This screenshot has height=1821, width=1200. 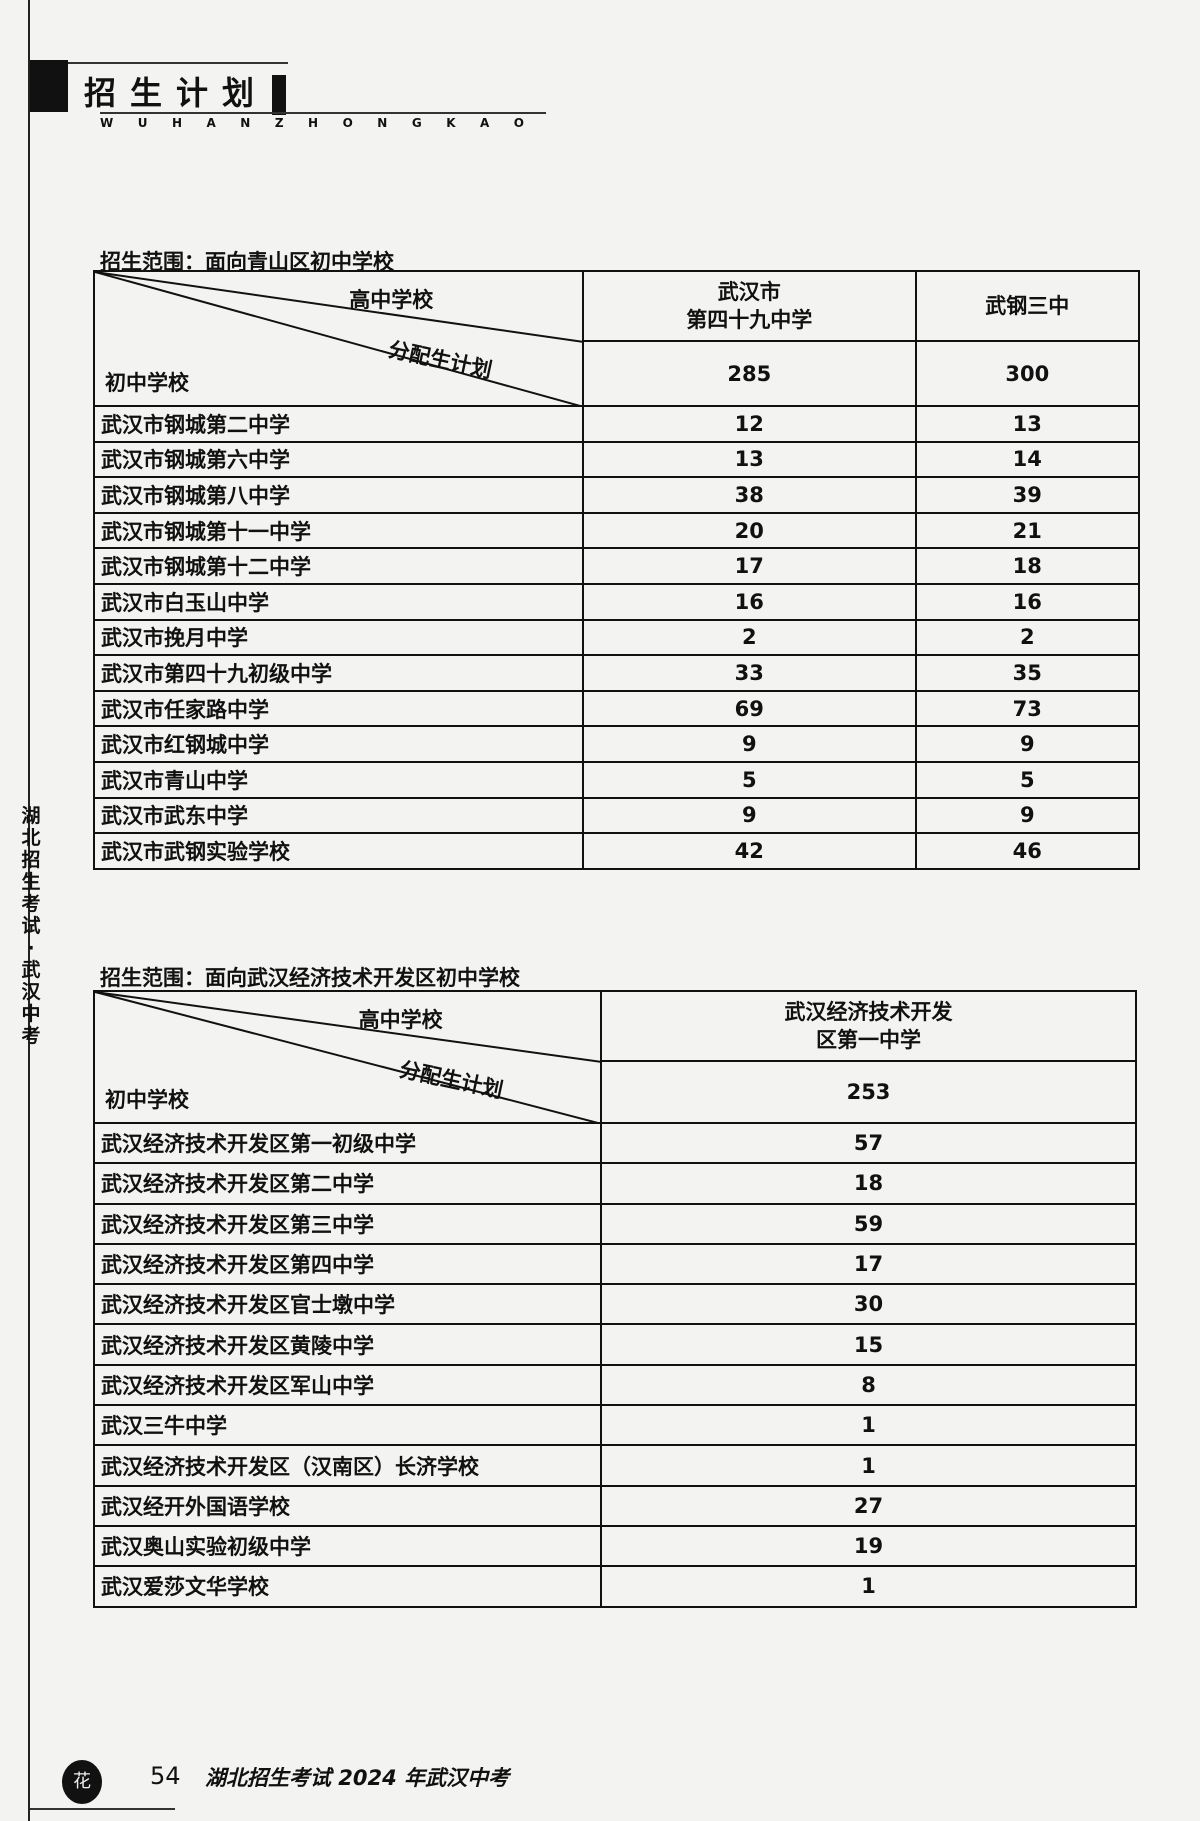 What do you see at coordinates (338, 424) in the screenshot?
I see `school-name: 武汉市钢城第二中学` at bounding box center [338, 424].